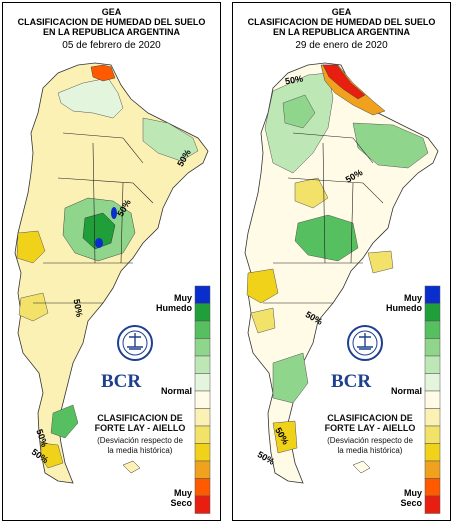  What do you see at coordinates (99, 231) in the screenshot?
I see `very-wet-zone-center` at bounding box center [99, 231].